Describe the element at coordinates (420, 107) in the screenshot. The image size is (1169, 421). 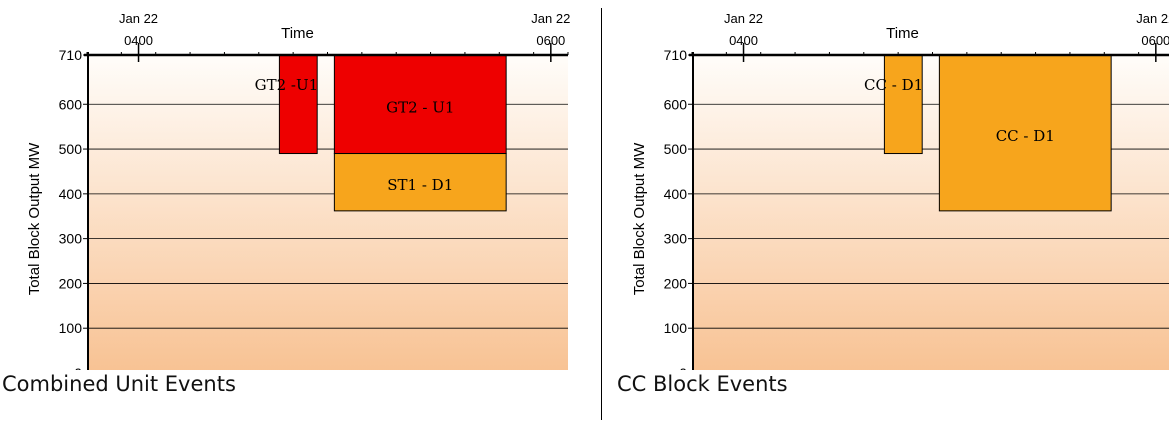
I see `event-label: GT2 - U1` at that location.